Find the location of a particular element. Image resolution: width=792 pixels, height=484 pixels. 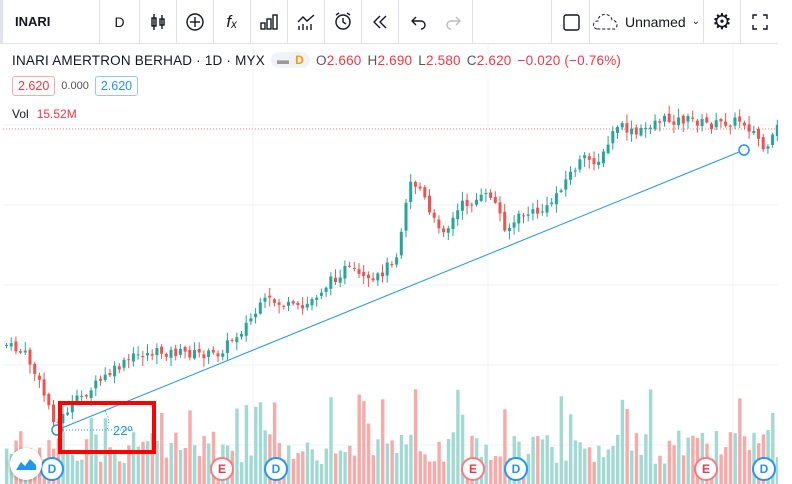

tradingview-logo-icon is located at coordinates (26, 464).